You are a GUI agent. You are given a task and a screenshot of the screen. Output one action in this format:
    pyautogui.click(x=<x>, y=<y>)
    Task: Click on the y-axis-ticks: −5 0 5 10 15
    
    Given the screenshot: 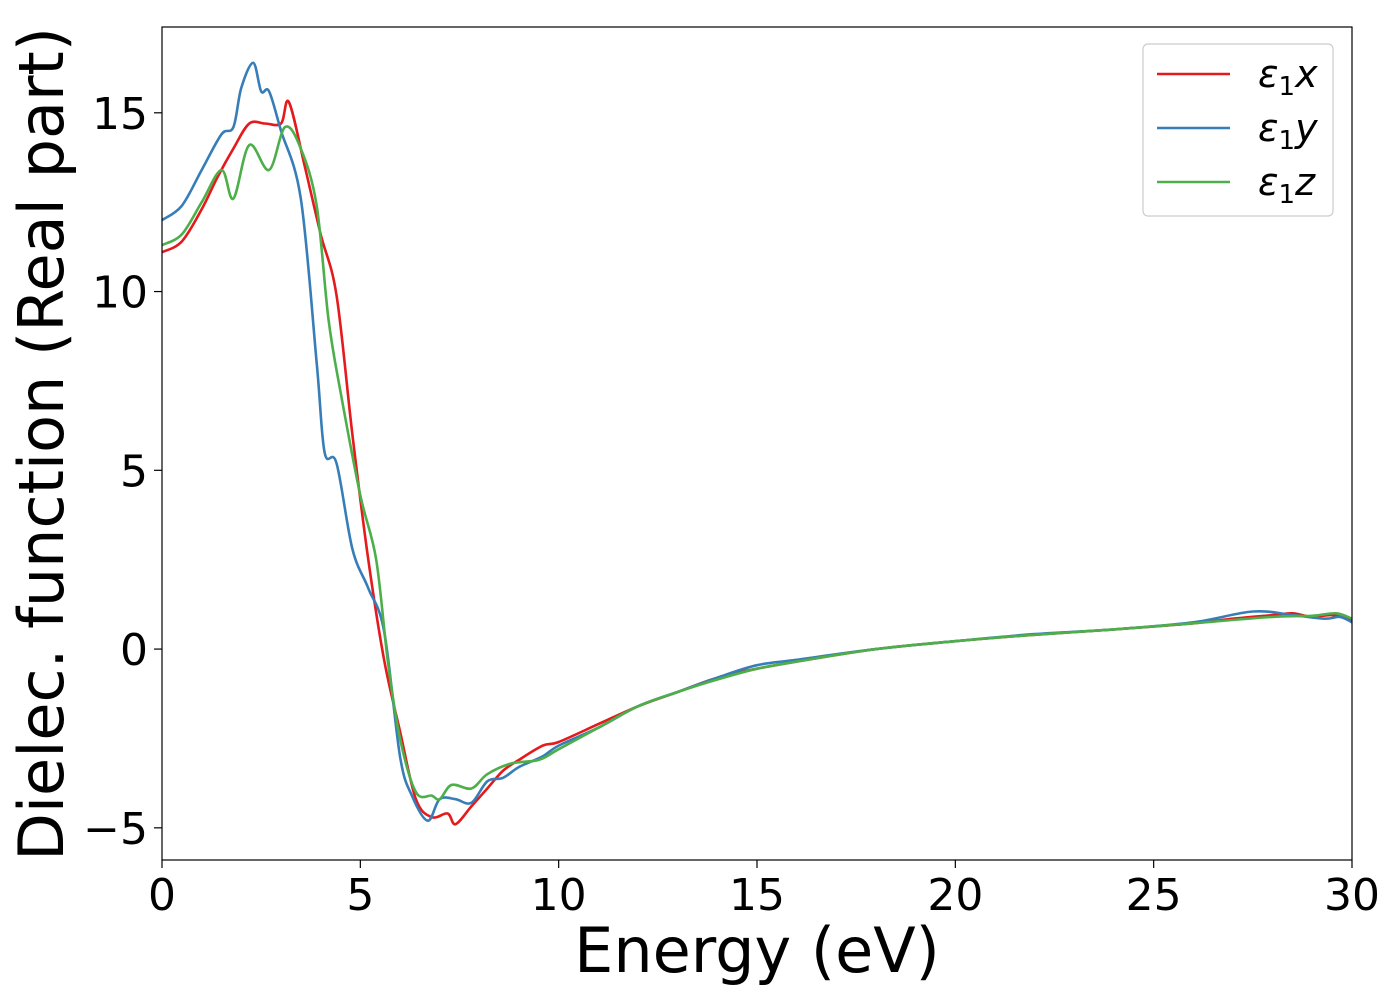 What is the action you would take?
    pyautogui.click(x=122, y=472)
    